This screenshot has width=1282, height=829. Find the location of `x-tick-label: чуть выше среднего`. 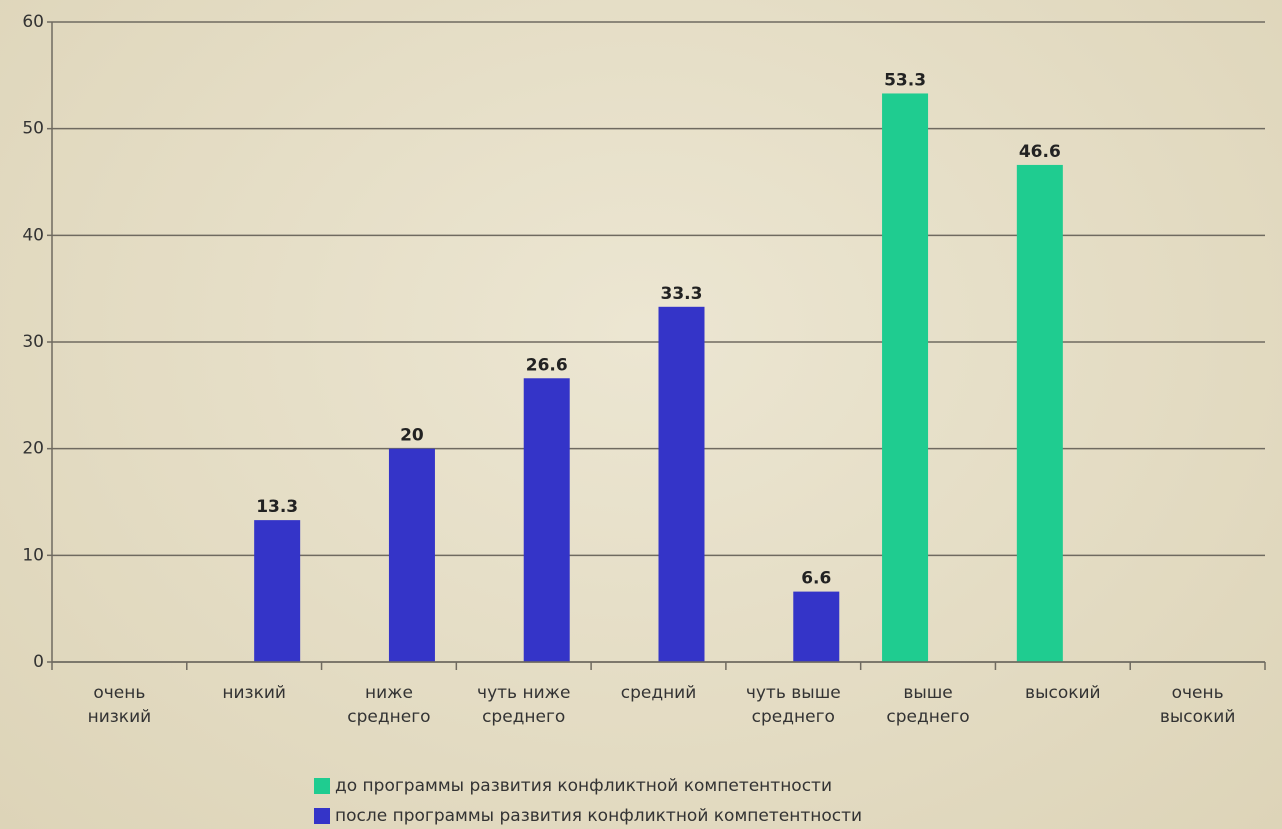

x-tick-label: чуть выше среднего is located at coordinates (793, 705).